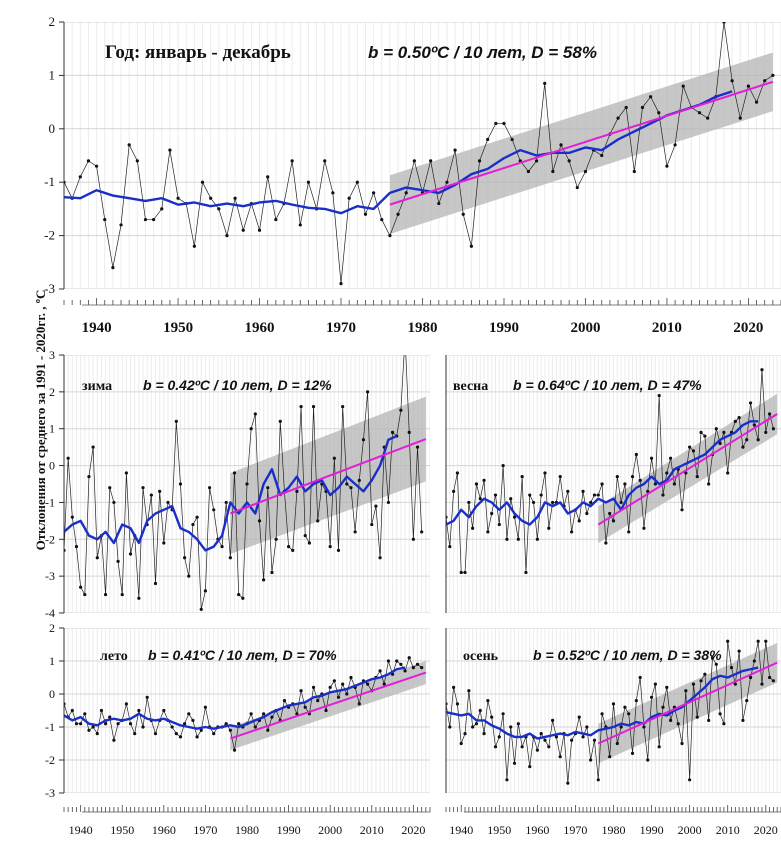 Image resolution: width=781 pixels, height=843 pixels. I want to click on y-tick-label: -3, so click(50, 793).